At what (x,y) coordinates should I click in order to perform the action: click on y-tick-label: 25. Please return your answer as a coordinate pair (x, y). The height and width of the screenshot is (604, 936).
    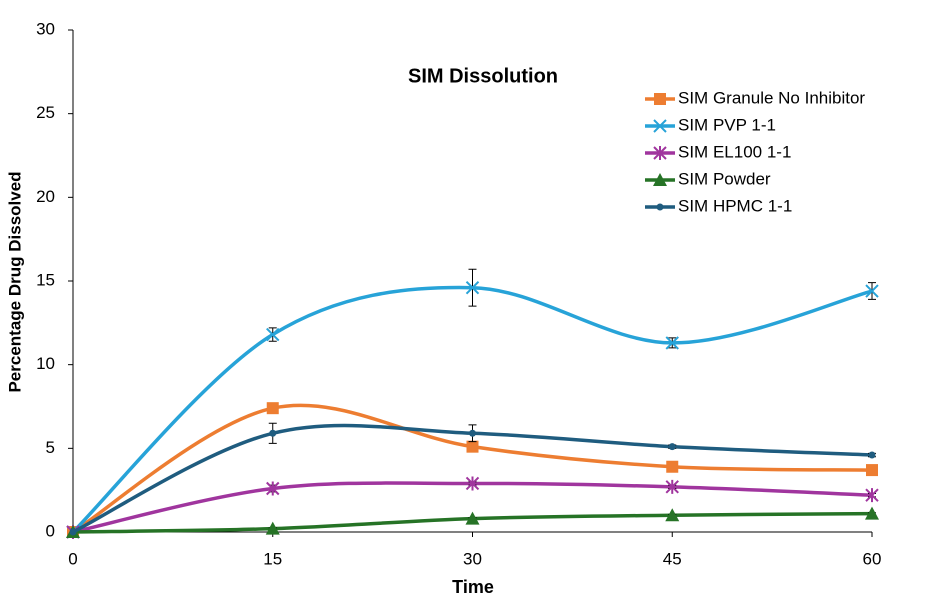
    Looking at the image, I should click on (45, 112).